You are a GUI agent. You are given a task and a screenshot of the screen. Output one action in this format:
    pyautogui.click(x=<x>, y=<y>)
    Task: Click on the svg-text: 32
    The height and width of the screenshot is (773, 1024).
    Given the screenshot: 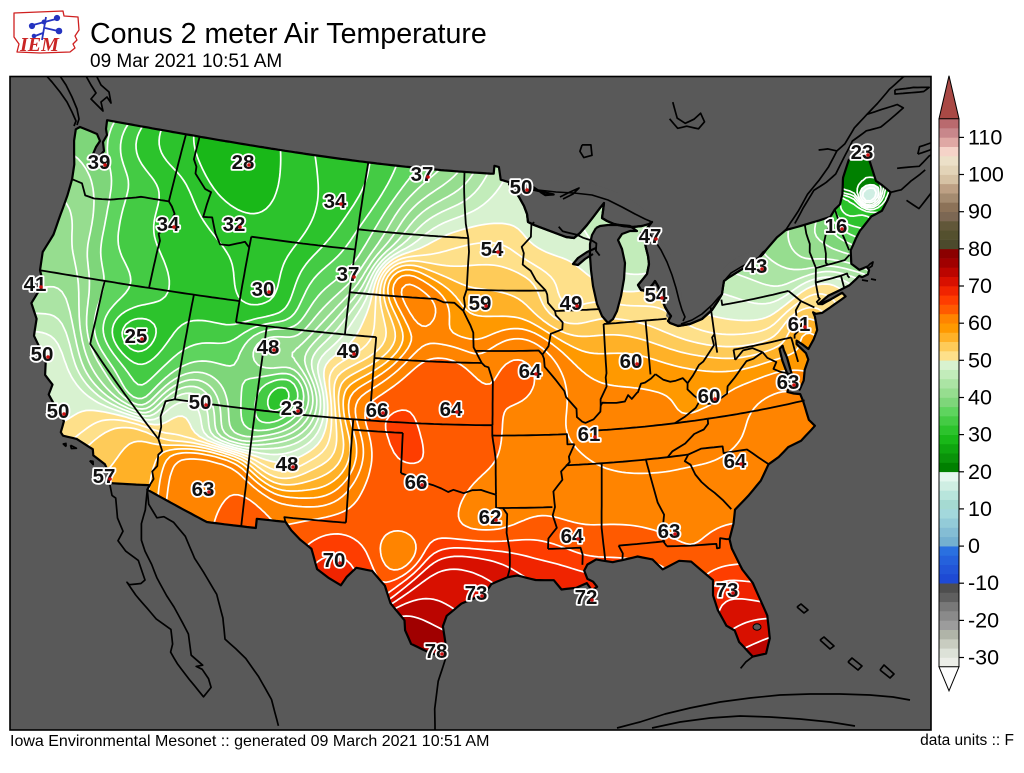 What is the action you would take?
    pyautogui.click(x=234, y=224)
    